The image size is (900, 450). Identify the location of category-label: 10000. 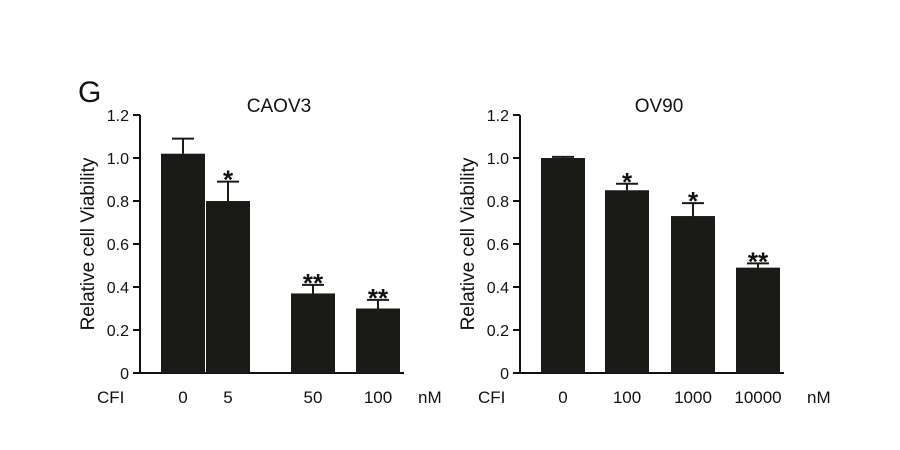
(757, 397).